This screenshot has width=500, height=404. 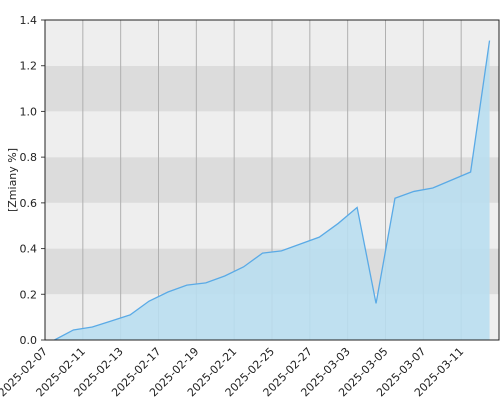 What do you see at coordinates (29, 340) in the screenshot?
I see `y-tick-label: 0.0` at bounding box center [29, 340].